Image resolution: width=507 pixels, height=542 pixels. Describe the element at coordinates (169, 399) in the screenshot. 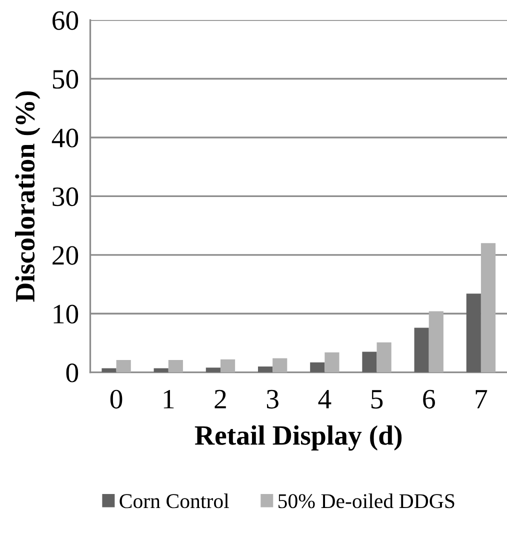

I see `x-tick-label: 1` at that location.